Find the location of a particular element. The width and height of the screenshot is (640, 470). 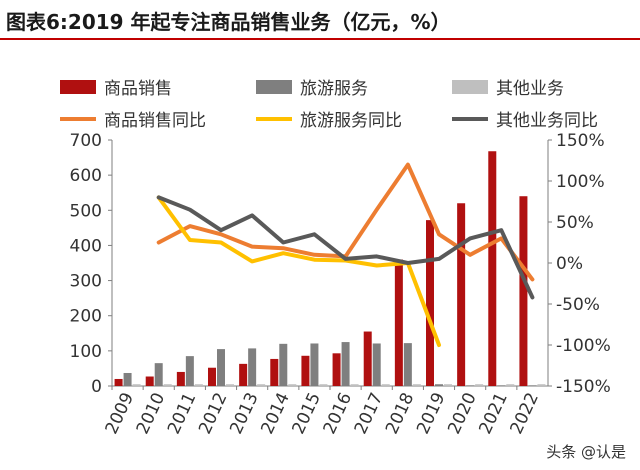

x-tick-label: 2011 is located at coordinates (182, 414).